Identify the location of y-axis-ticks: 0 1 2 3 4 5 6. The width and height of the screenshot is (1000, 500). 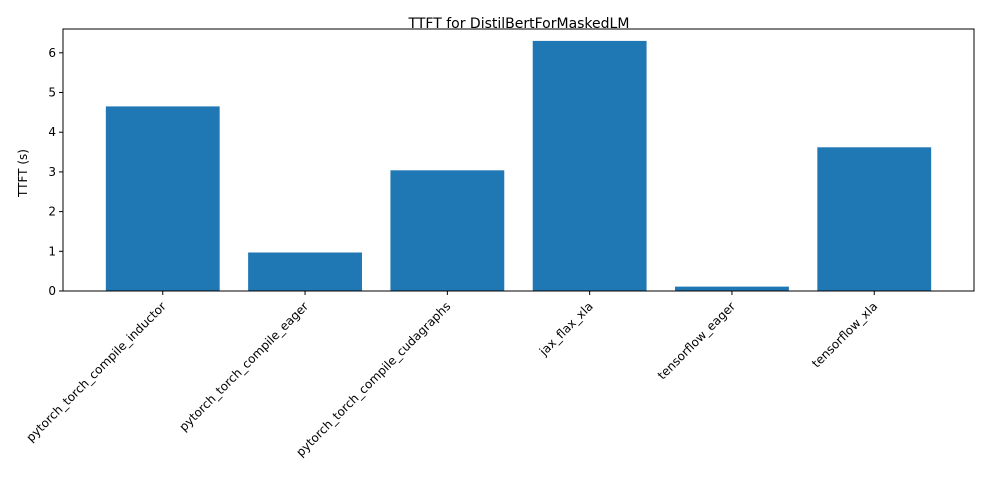
(55, 172).